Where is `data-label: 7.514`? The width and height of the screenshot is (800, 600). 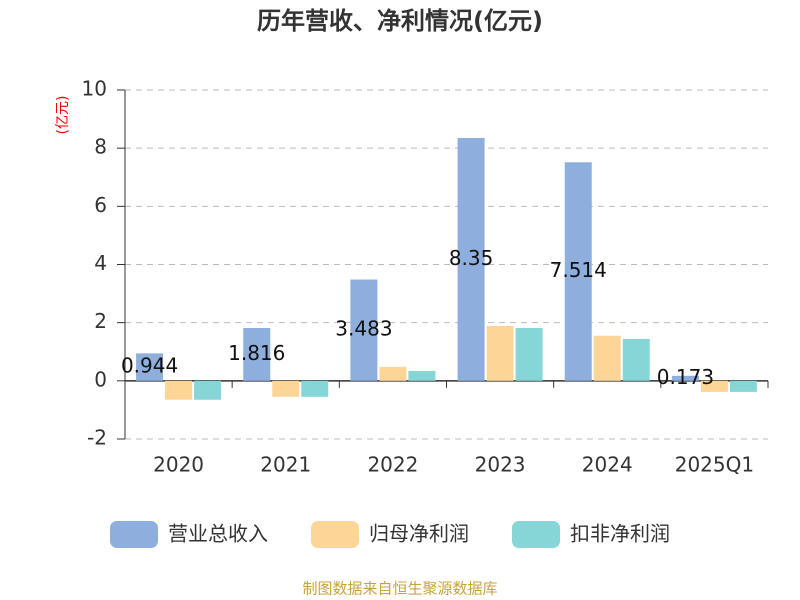 data-label: 7.514 is located at coordinates (578, 270).